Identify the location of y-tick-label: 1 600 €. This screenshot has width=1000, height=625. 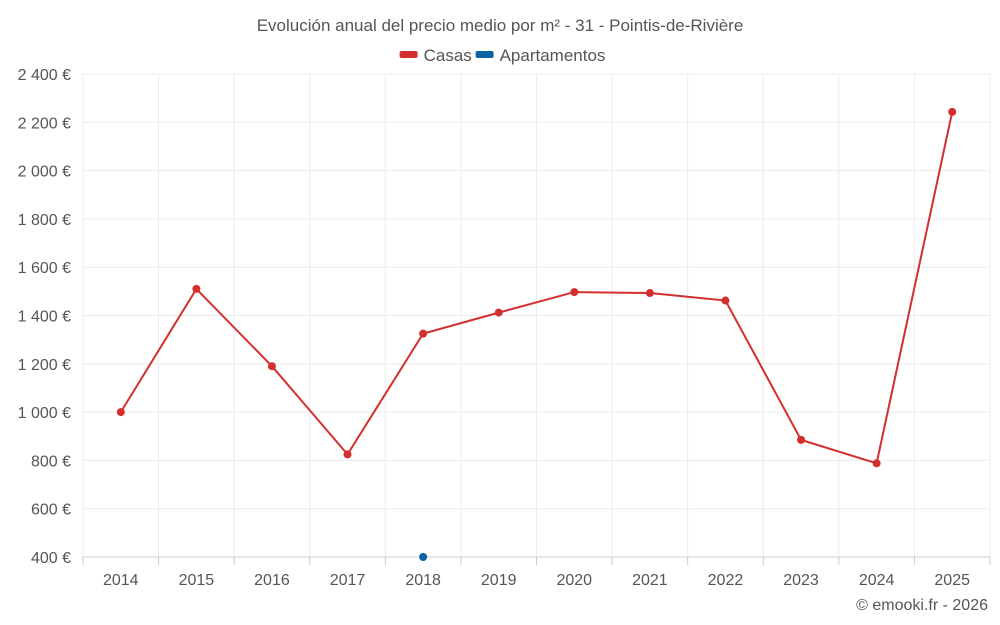
(44, 268).